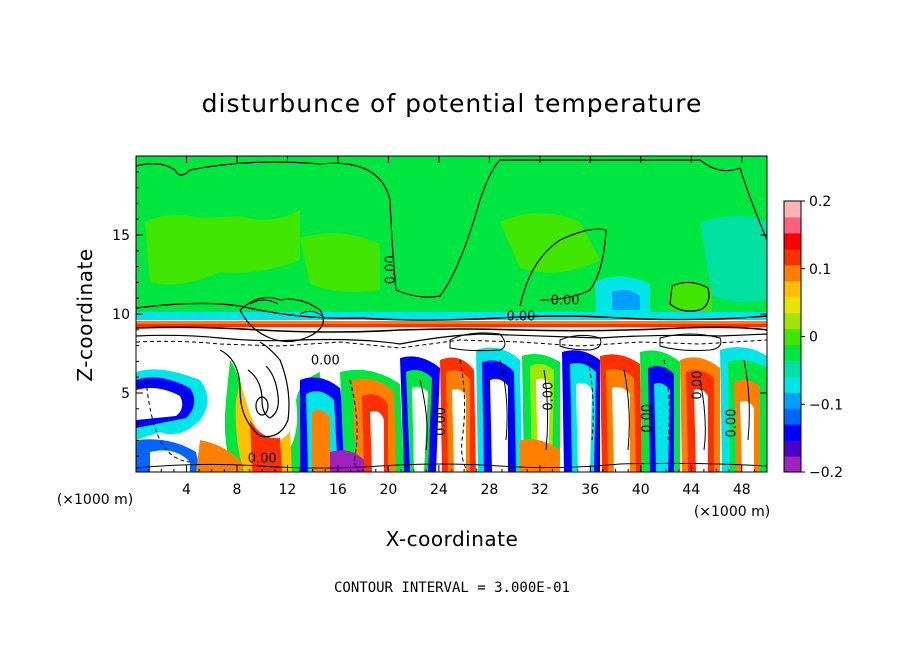 The image size is (904, 654). I want to click on x-tick-label: 44, so click(691, 490).